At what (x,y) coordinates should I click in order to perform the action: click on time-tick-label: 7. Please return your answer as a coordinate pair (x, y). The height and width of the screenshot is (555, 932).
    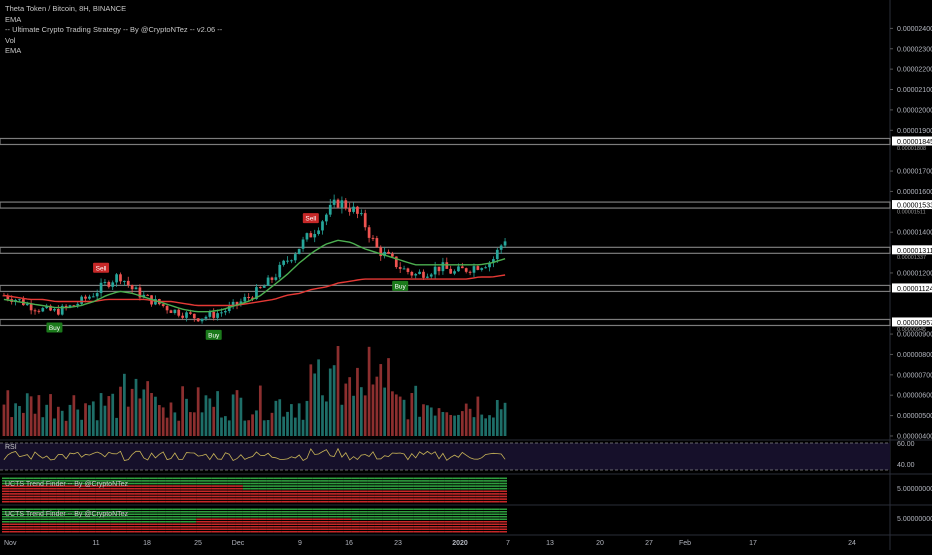
    Looking at the image, I should click on (508, 543).